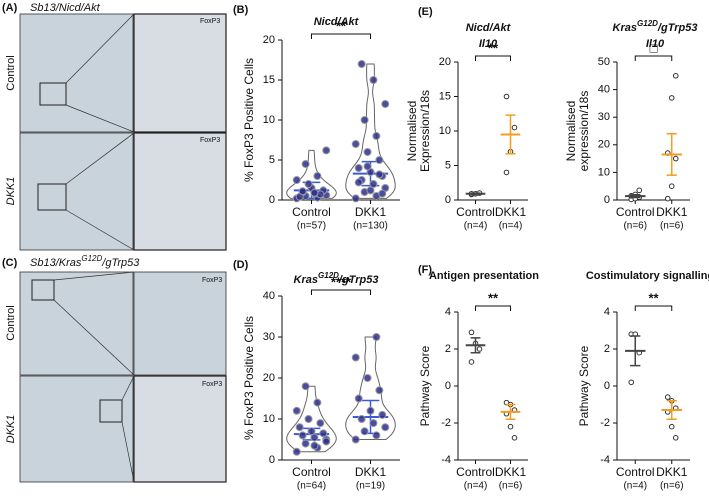  What do you see at coordinates (489, 28) in the screenshot?
I see `title-part: Nicd/Akt` at bounding box center [489, 28].